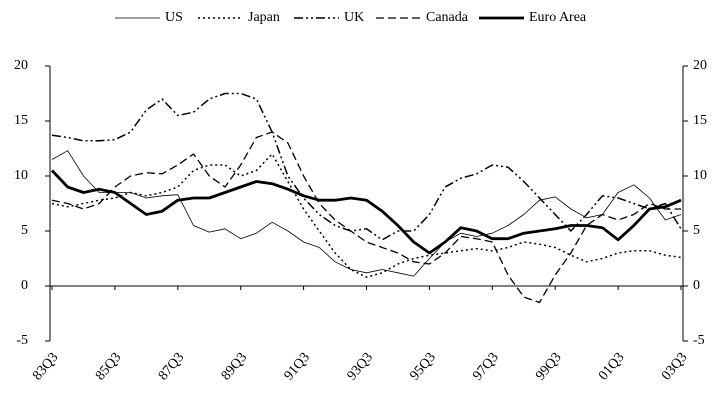  What do you see at coordinates (21, 120) in the screenshot?
I see `y-tick-label: 15` at bounding box center [21, 120].